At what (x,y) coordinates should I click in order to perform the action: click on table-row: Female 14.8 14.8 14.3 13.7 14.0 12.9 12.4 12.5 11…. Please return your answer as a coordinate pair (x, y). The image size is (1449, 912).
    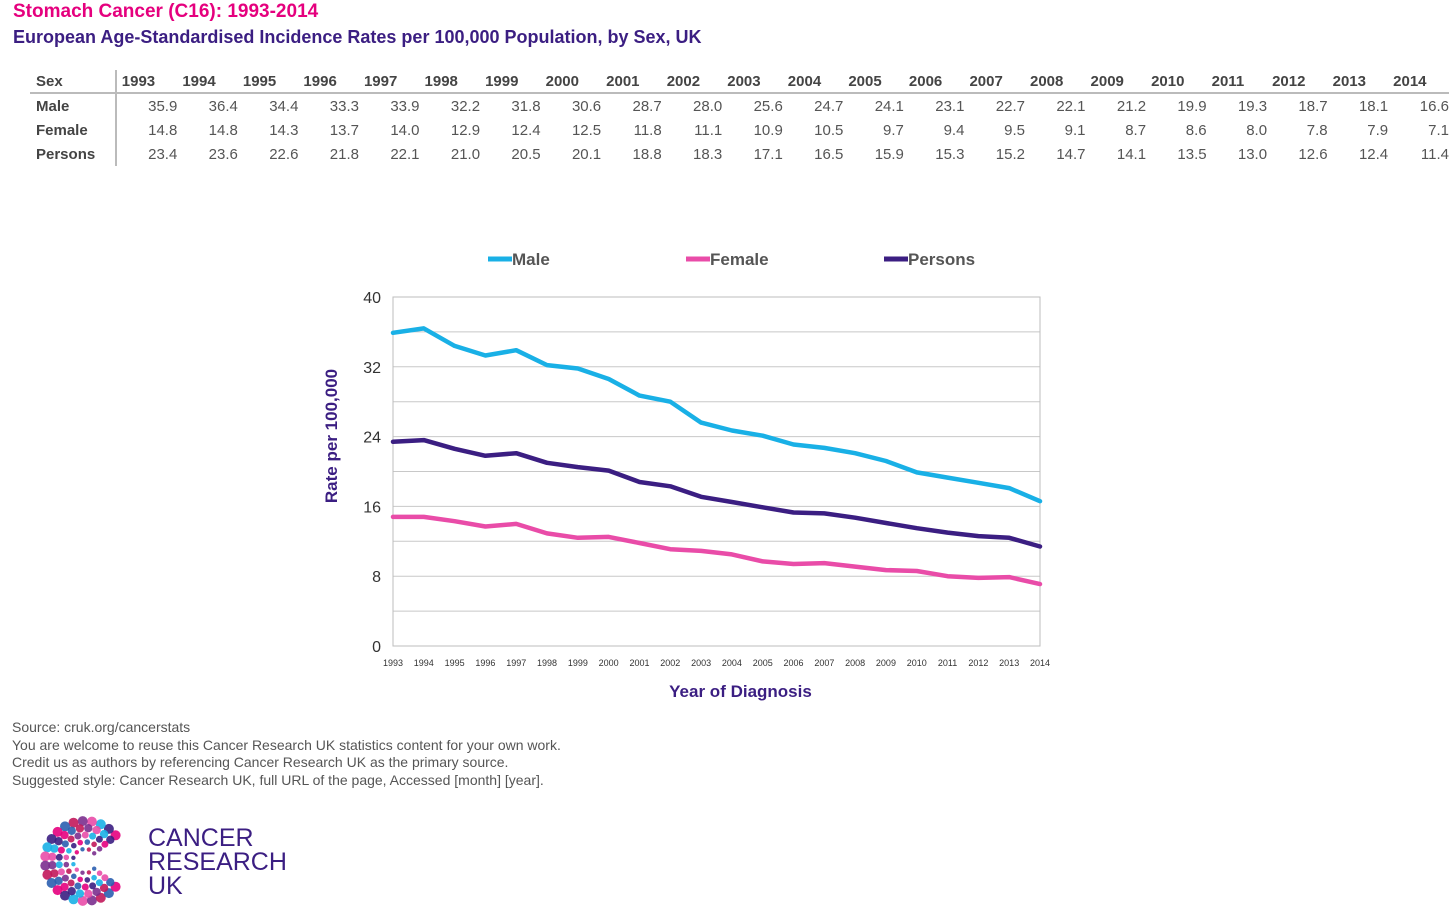
    Looking at the image, I should click on (739, 130).